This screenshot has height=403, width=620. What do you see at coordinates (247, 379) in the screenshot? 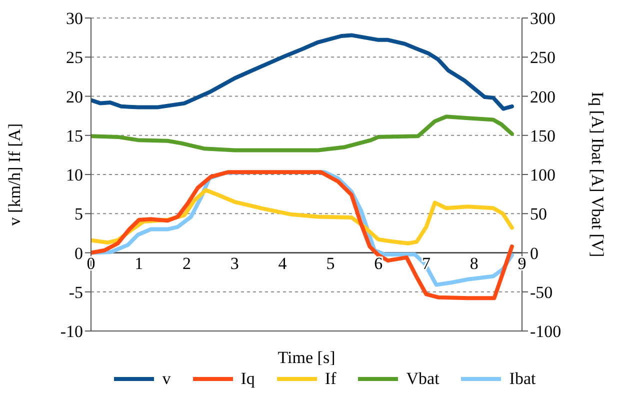
I see `legend-label: Iq` at bounding box center [247, 379].